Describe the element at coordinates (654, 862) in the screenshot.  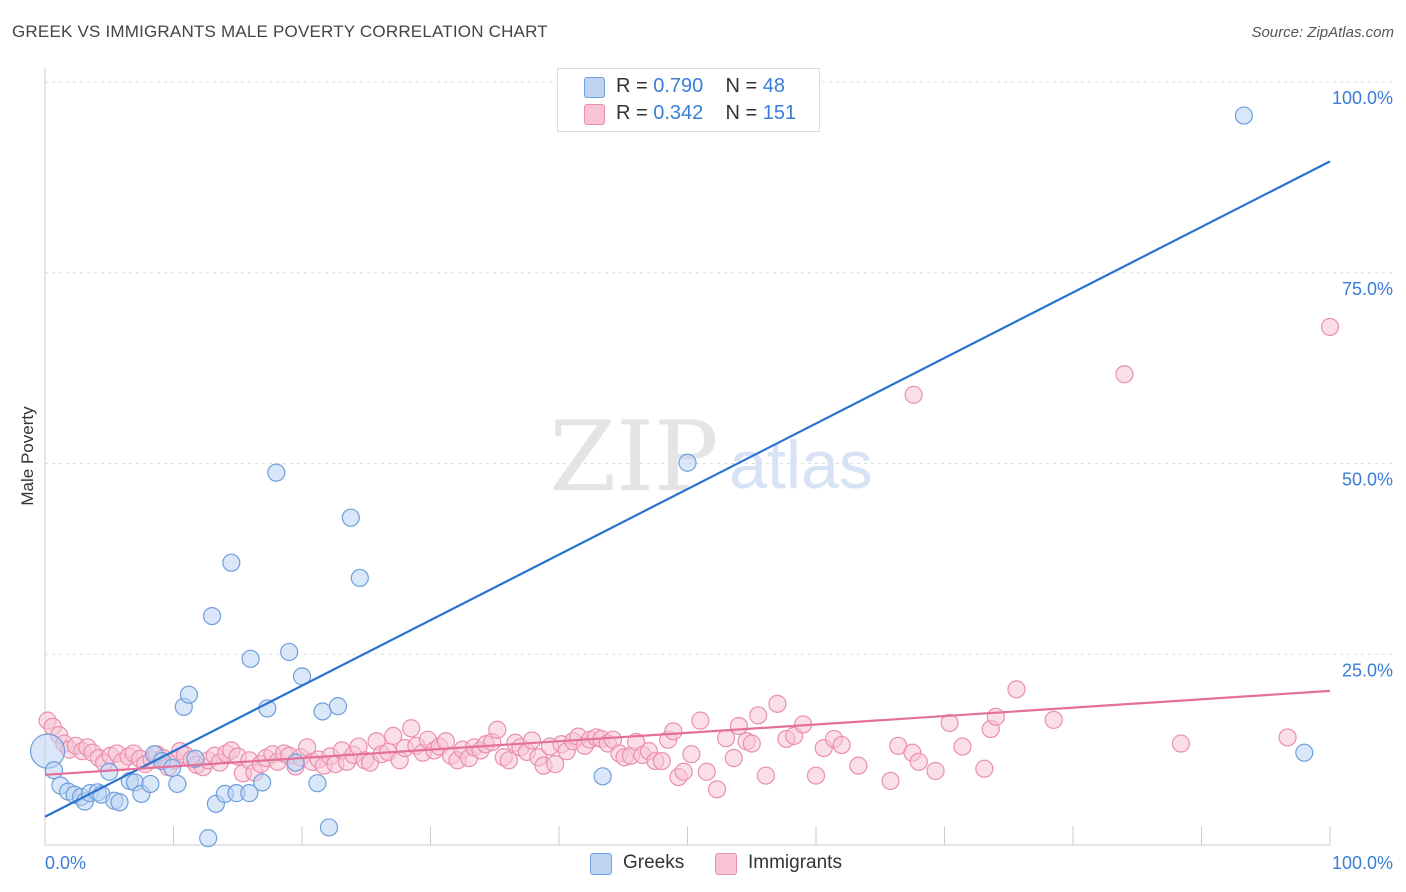
I see `greeks-legend-label: Greeks` at that location.